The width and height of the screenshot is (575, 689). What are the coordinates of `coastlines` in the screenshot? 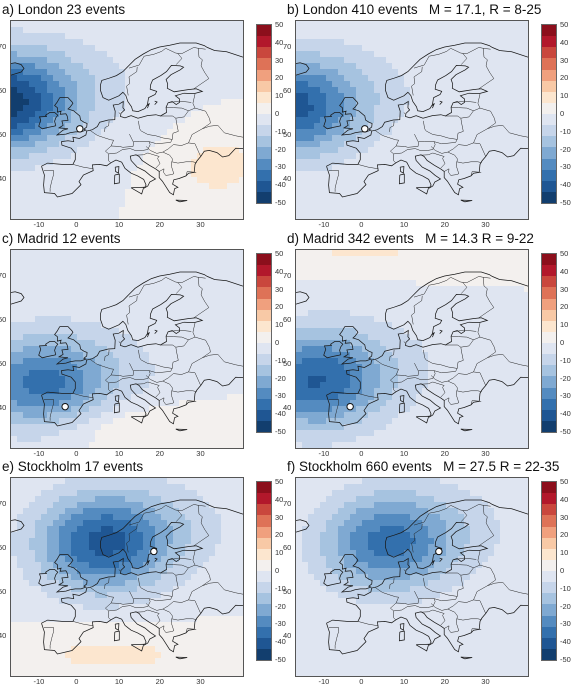 It's located at (412, 122).